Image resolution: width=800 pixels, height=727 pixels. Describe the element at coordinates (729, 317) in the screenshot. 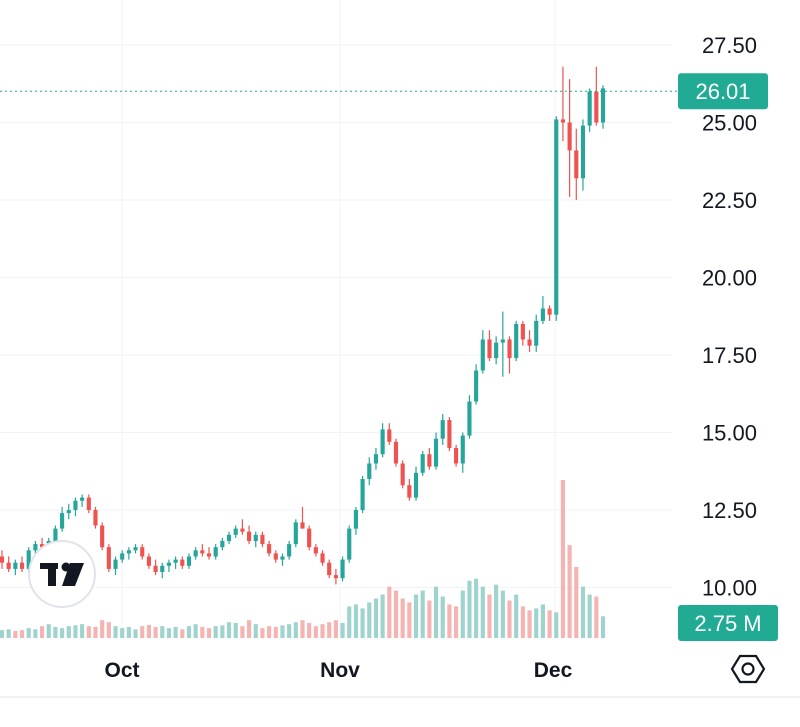

I see `y-axis: 27.50 25.00 22.50 20.00 17.50 15.00 12.50 10.00` at that location.